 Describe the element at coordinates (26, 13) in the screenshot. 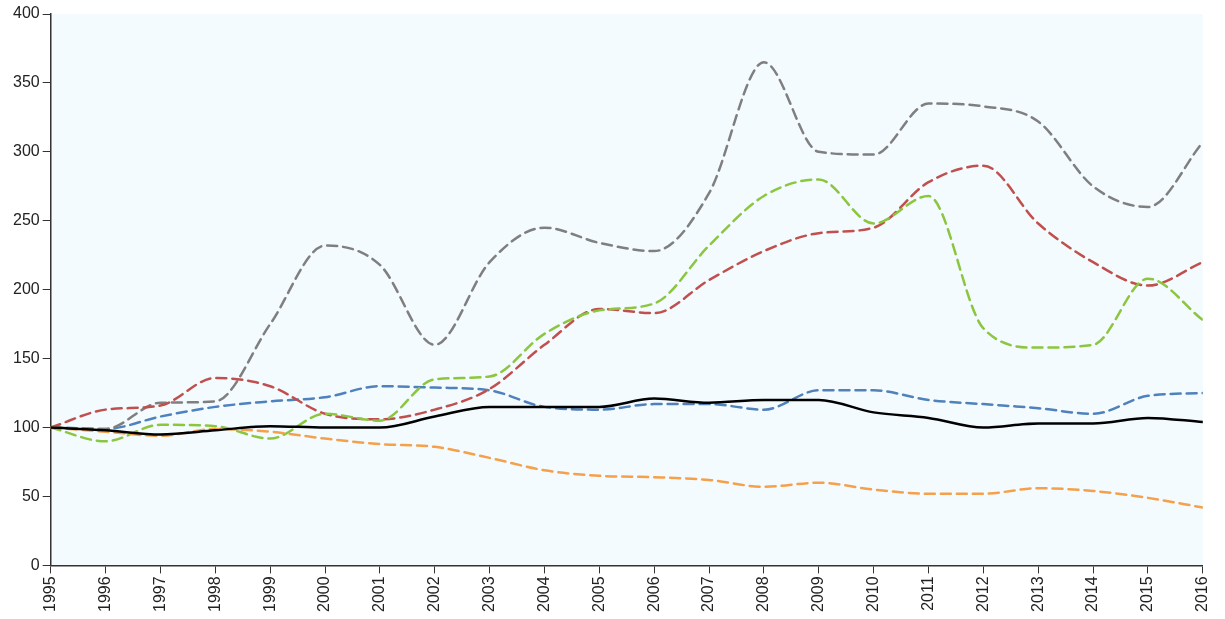

I see `y-tick-label: 400` at that location.